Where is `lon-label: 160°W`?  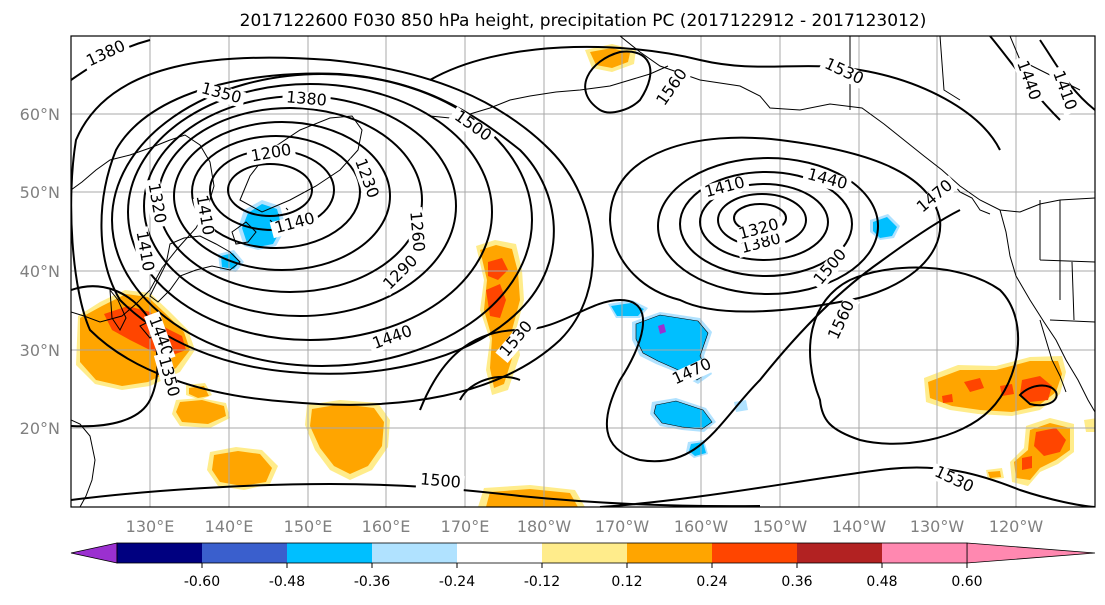
lon-label: 160°W is located at coordinates (701, 526).